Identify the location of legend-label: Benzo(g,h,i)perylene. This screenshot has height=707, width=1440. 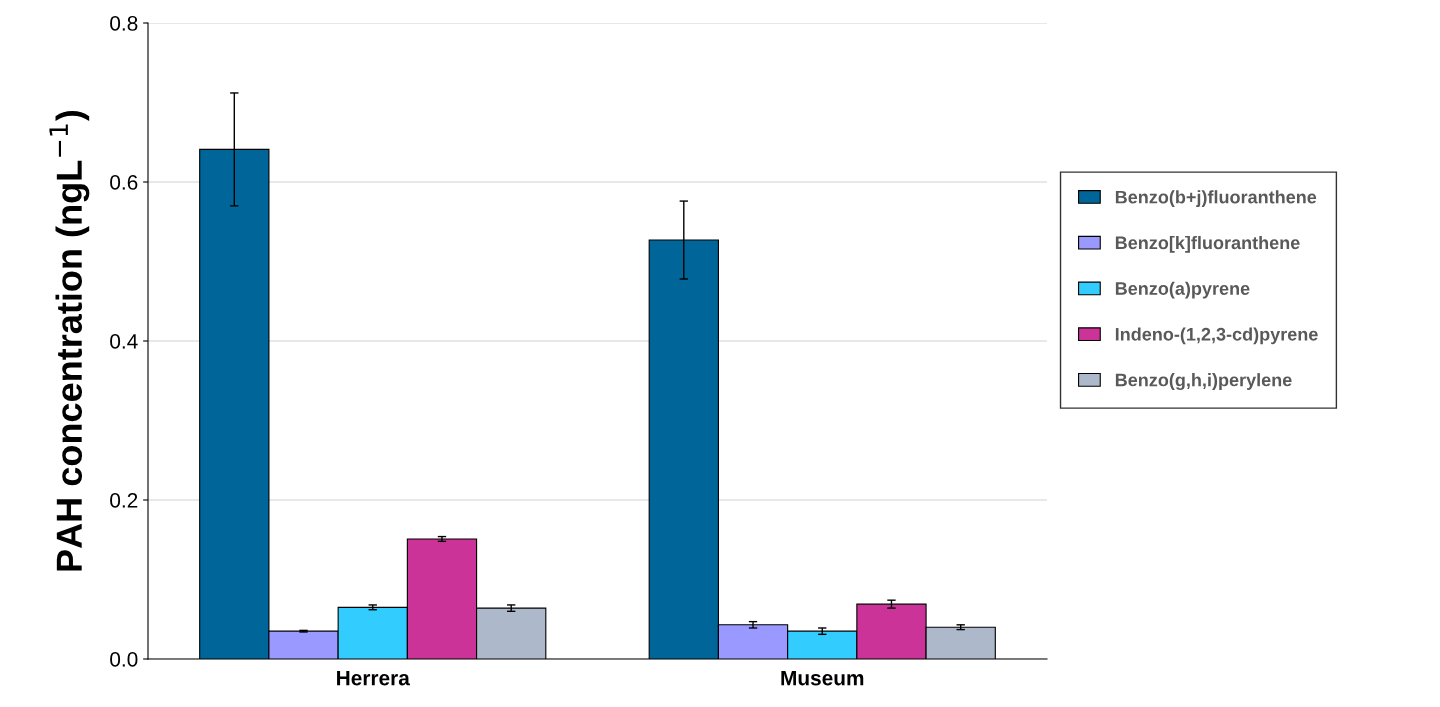
(1203, 382).